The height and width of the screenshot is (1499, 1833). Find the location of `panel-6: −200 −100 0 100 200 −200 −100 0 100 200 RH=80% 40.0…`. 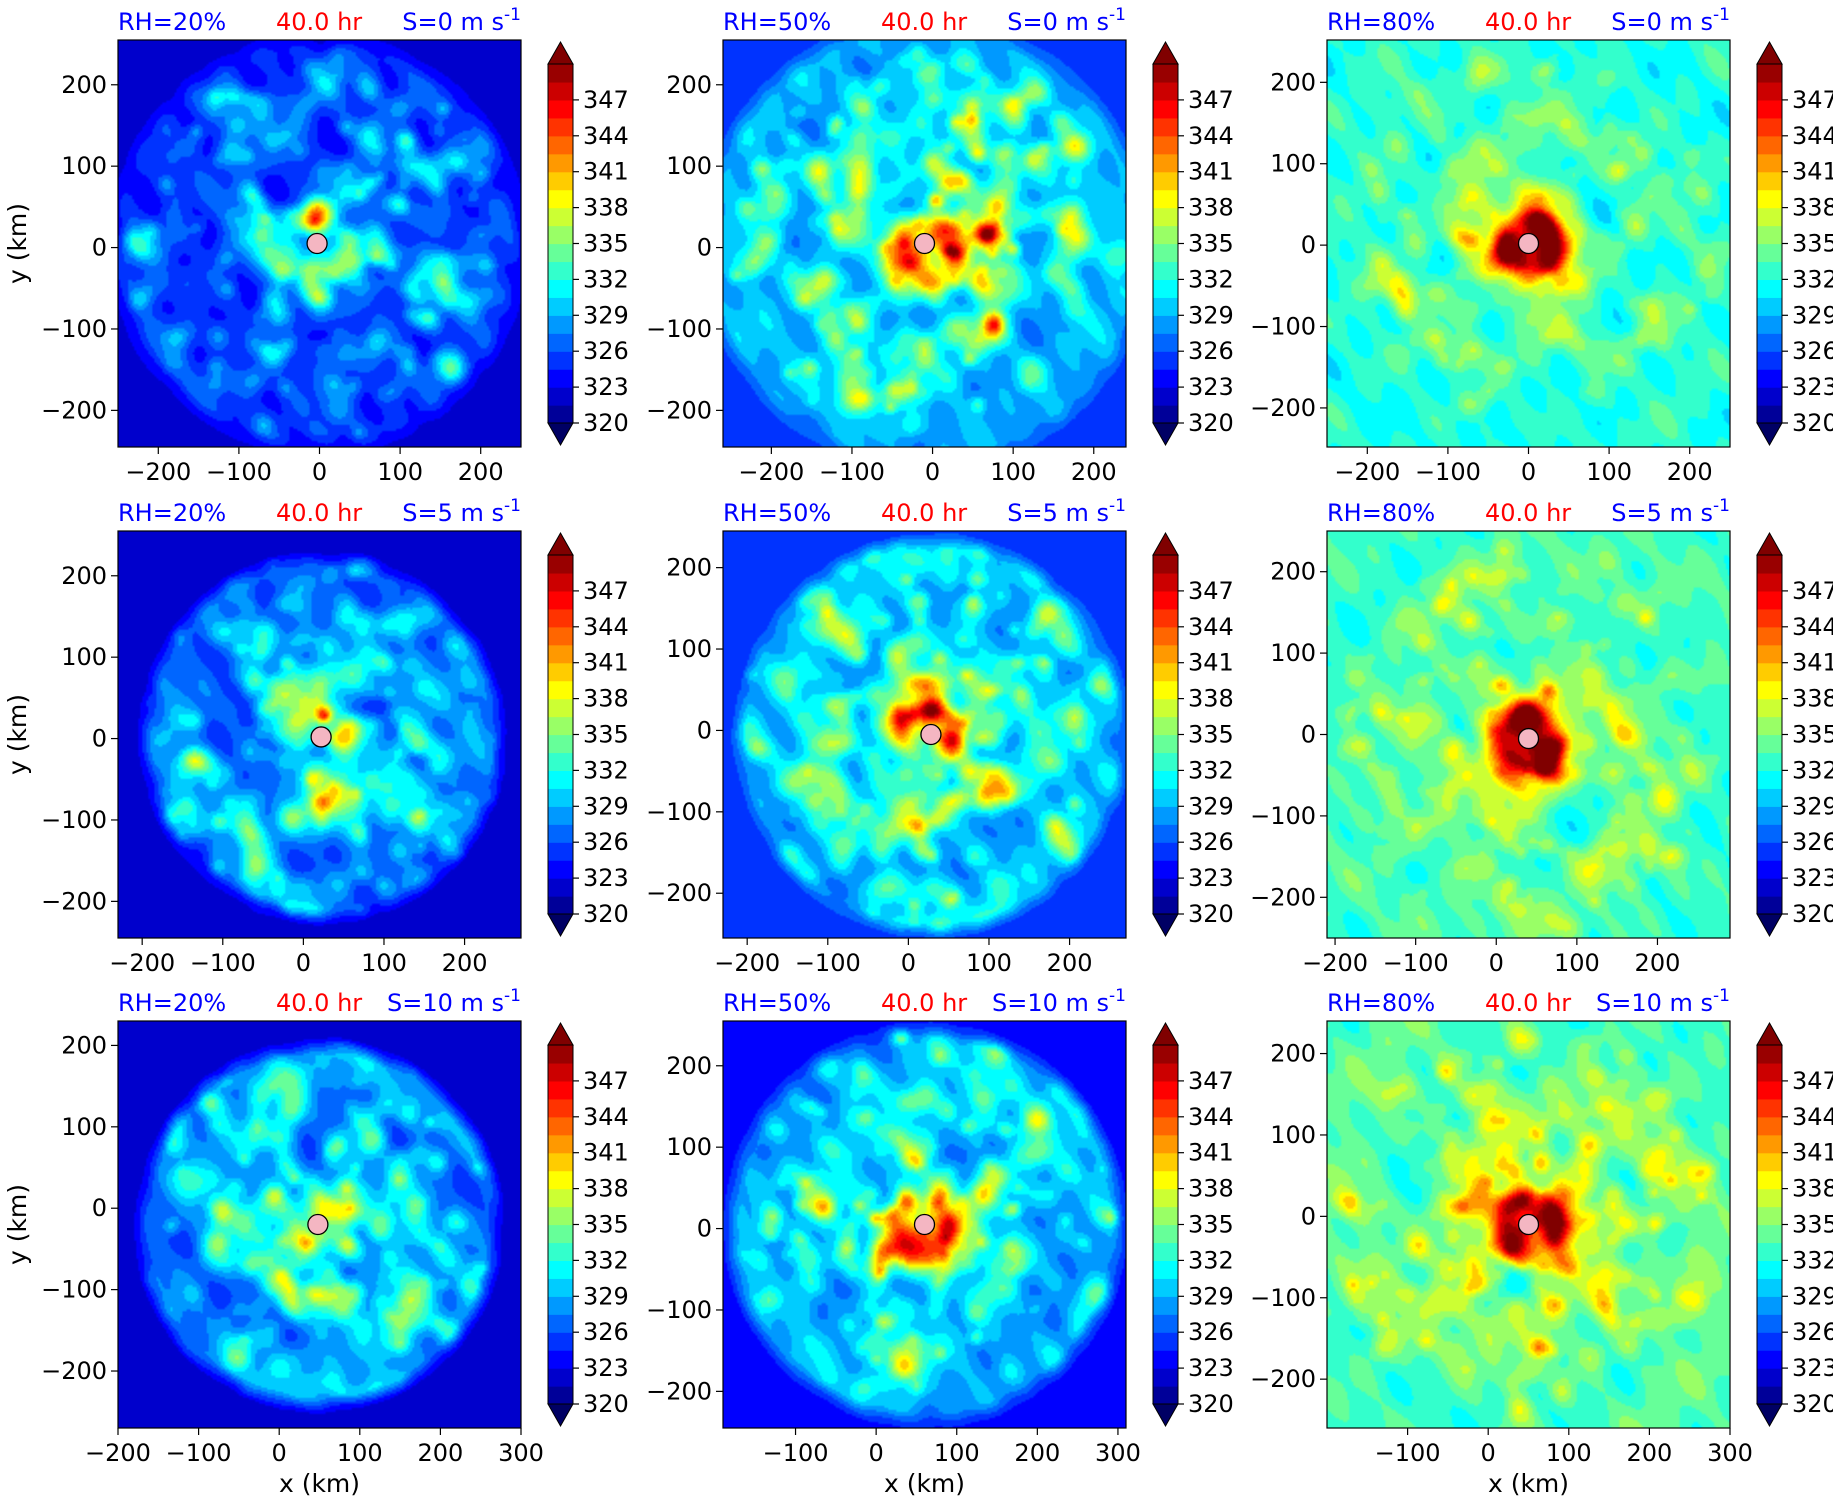

panel-6: −200 −100 0 100 200 −200 −100 0 100 200 RH=80% 40.0… is located at coordinates (1541, 736).